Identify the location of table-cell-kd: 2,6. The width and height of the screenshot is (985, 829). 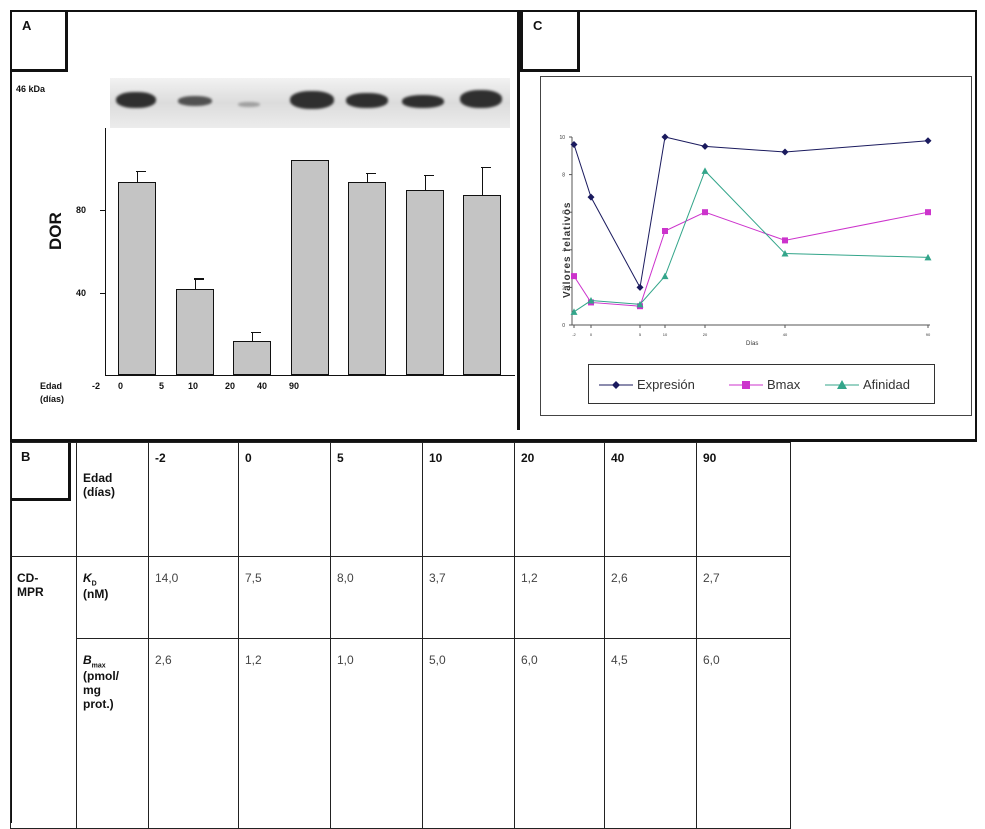
(650, 597).